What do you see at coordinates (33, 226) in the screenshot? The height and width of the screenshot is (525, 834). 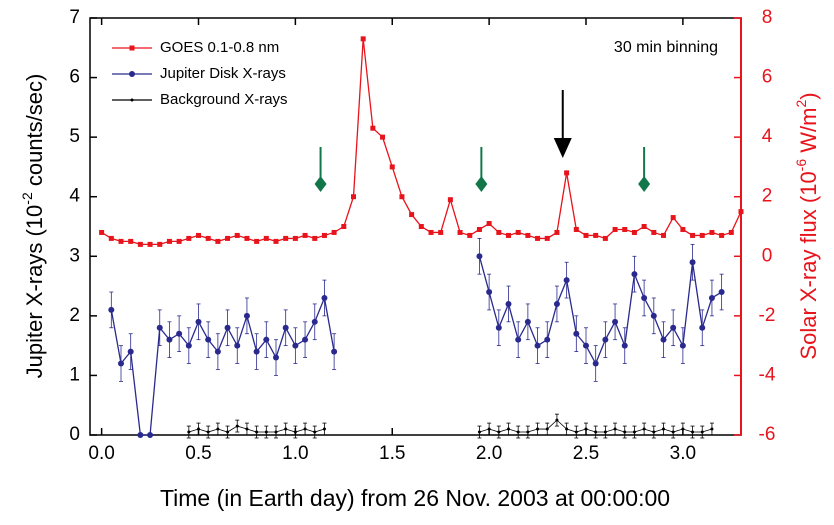 I see `y-axis-label: Jupiter X-rays (10-2 counts/sec)` at bounding box center [33, 226].